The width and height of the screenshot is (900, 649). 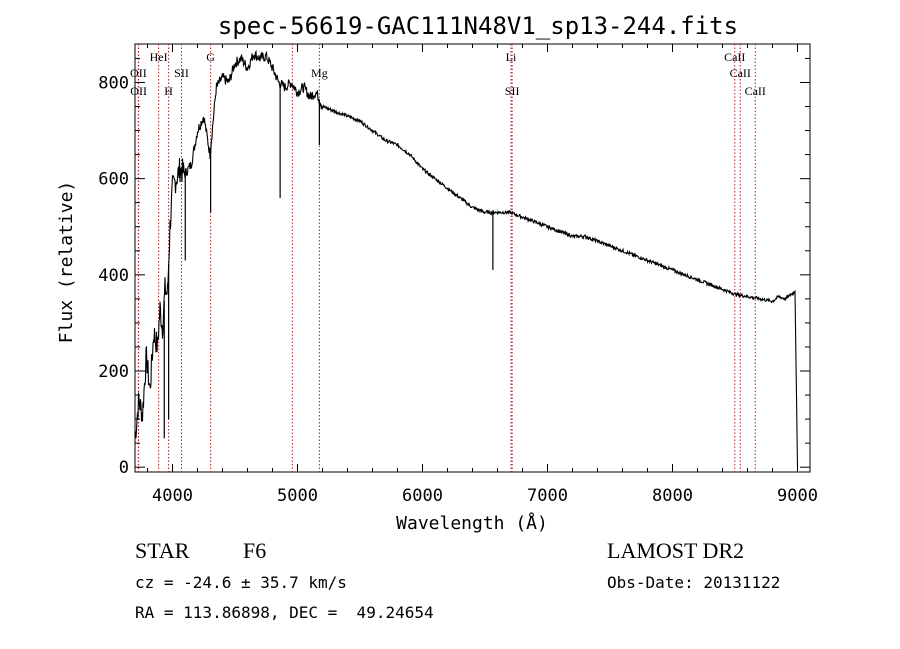 I want to click on line-marker-label: Li, so click(x=511, y=57).